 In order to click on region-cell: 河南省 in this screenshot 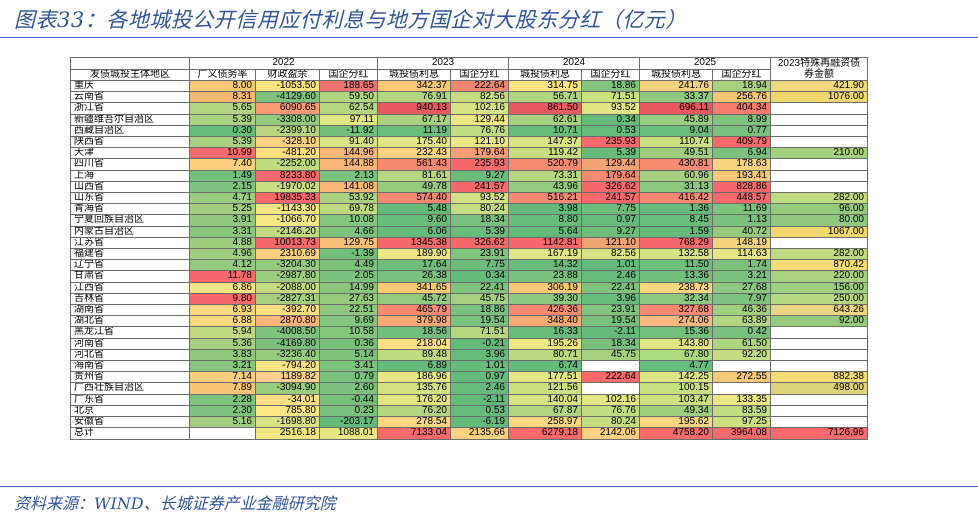, I will do `click(130, 343)`.